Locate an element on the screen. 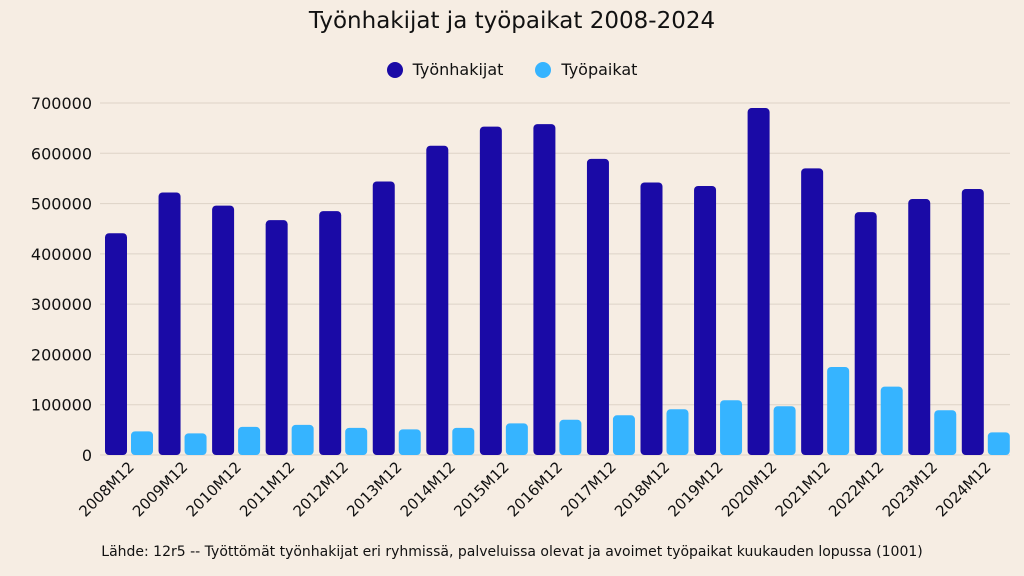  x-tick-label: 2015M12 is located at coordinates (481, 489).